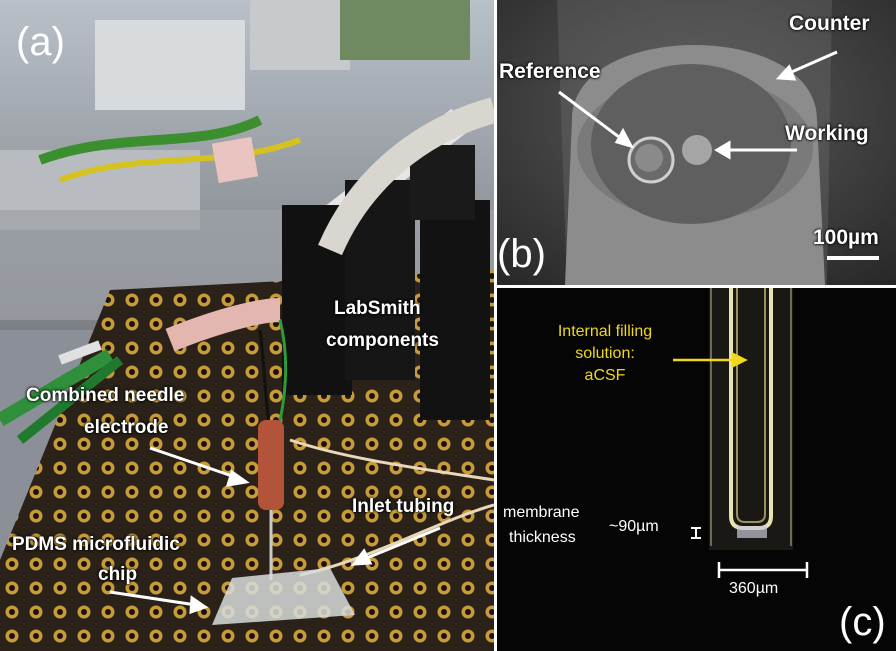  Describe the element at coordinates (541, 512) in the screenshot. I see `membrane-label-line1: membrane` at that location.